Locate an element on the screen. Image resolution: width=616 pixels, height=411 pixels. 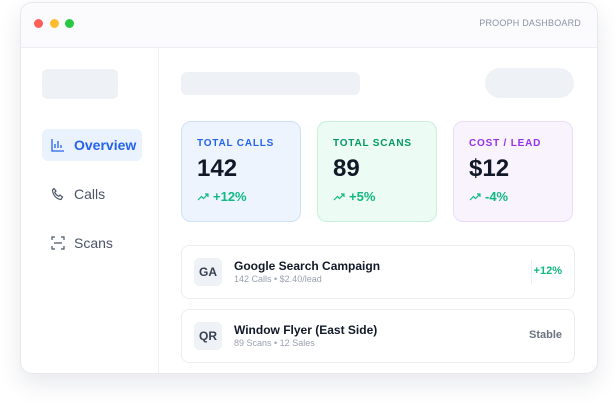
card-label: TOTAL SCANS is located at coordinates (372, 143).